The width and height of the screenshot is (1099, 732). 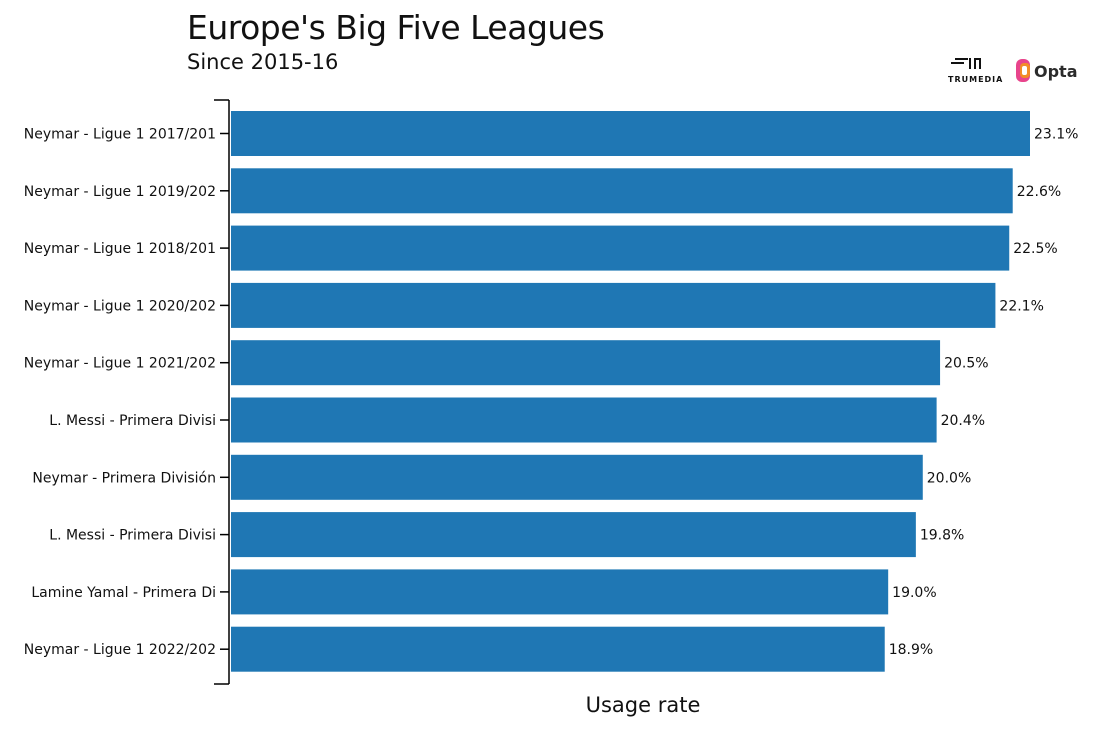 I want to click on trumedia-logo-text: TRUMEDIA, so click(x=975, y=79).